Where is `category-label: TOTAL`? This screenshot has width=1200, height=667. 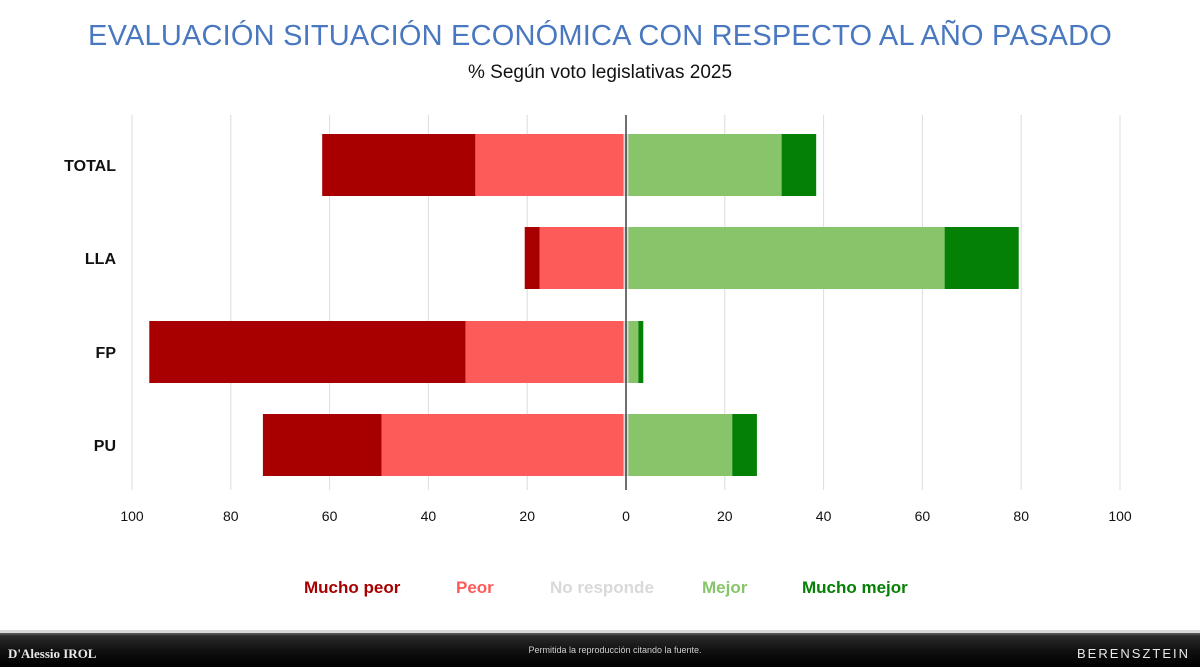
category-label: TOTAL is located at coordinates (90, 166).